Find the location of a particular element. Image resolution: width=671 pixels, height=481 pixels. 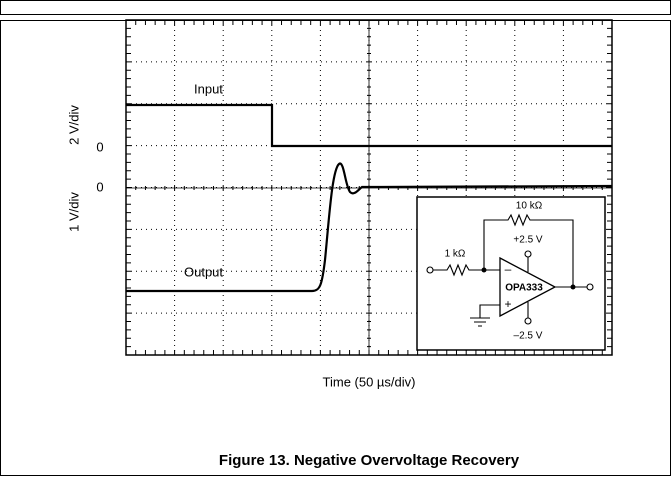

supply-label: +2.5 V is located at coordinates (528, 240).